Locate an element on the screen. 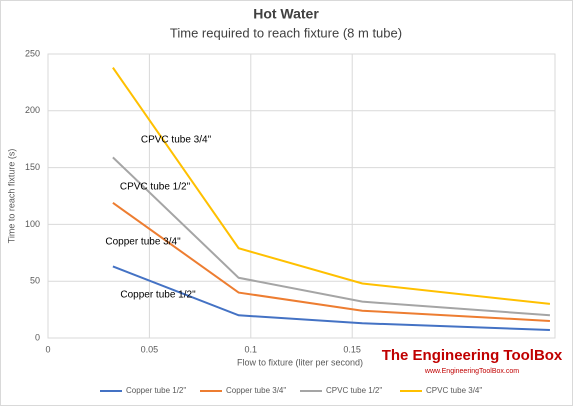 This screenshot has width=573, height=406. x-tick-label: 0.15 is located at coordinates (352, 349).